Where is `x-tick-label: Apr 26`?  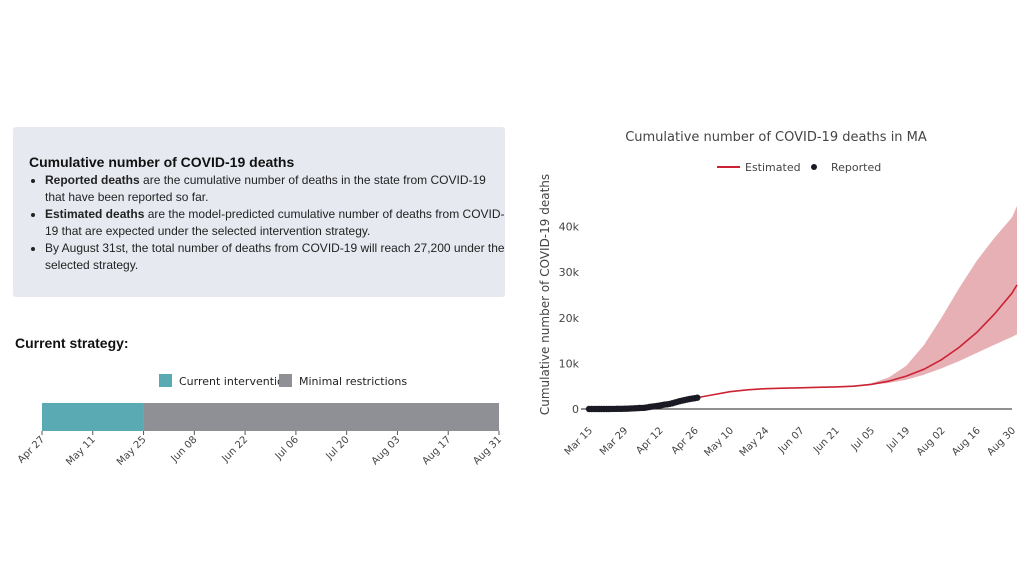
x-tick-label: Apr 26 is located at coordinates (685, 440).